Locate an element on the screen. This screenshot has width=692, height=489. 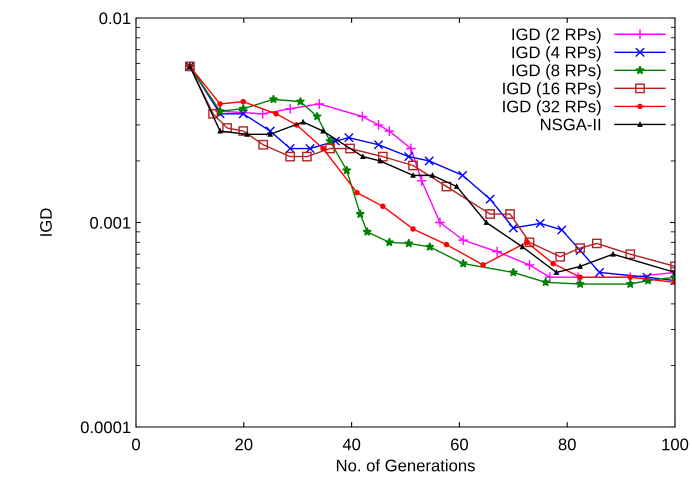
legend-label: IGD (8 RPs) is located at coordinates (556, 72).